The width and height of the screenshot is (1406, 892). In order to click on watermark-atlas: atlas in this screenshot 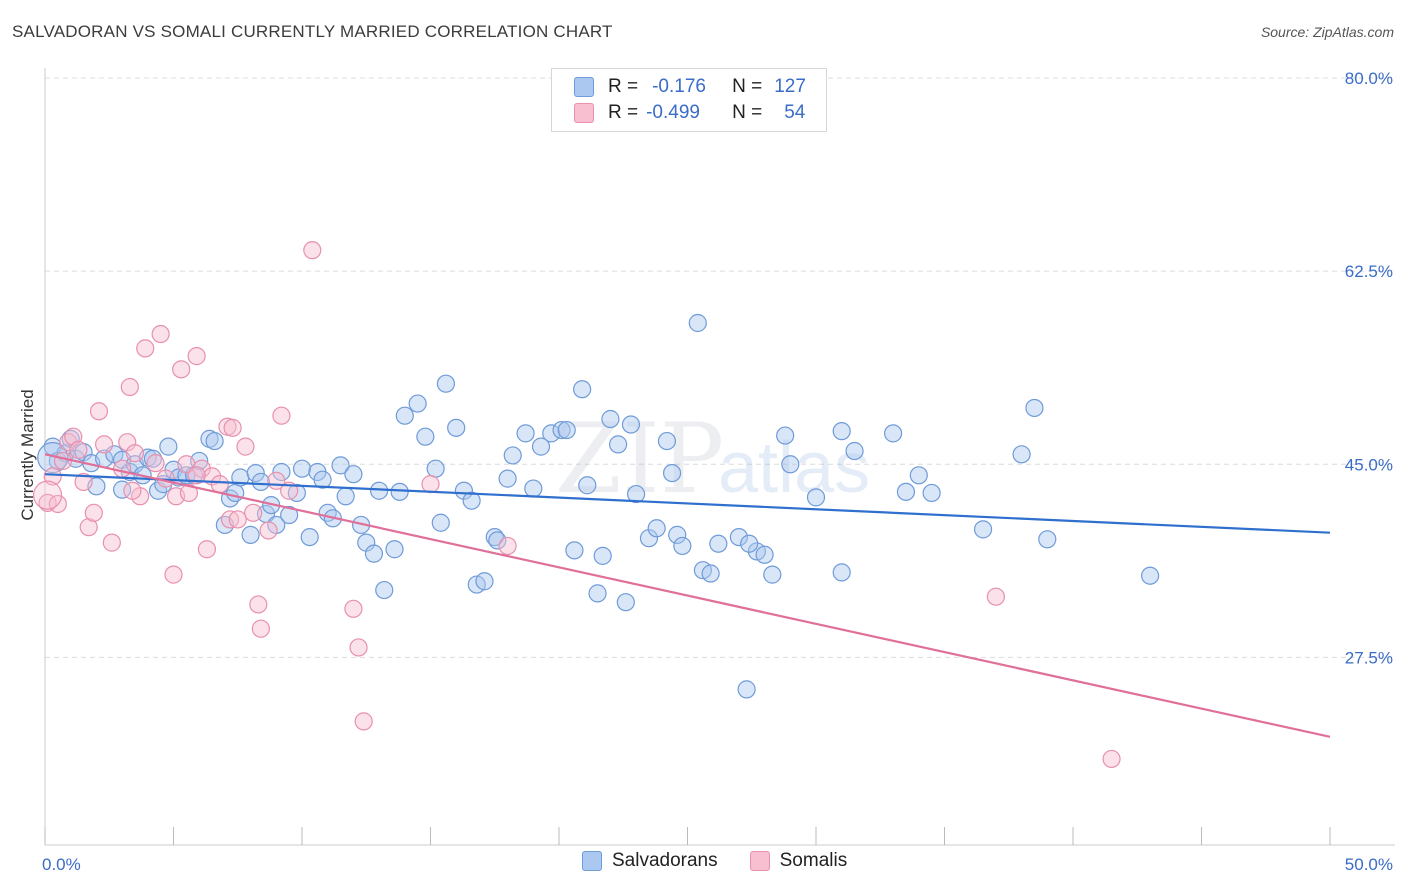, I will do `click(794, 468)`.